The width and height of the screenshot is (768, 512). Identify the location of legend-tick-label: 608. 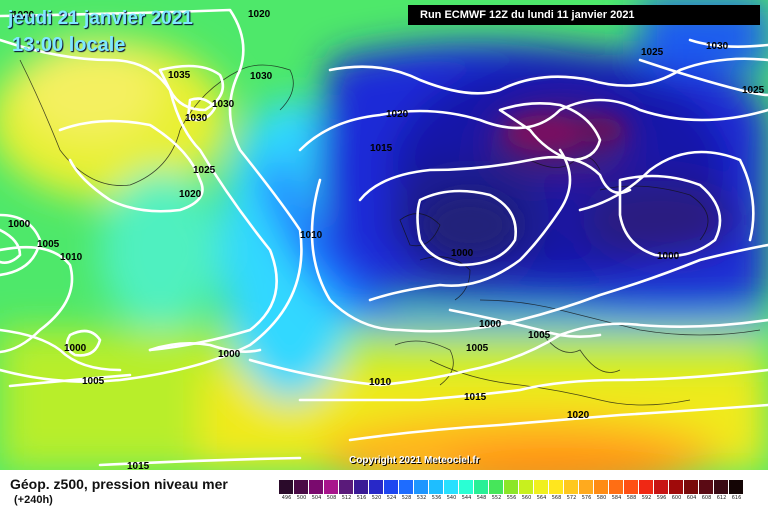
(706, 498).